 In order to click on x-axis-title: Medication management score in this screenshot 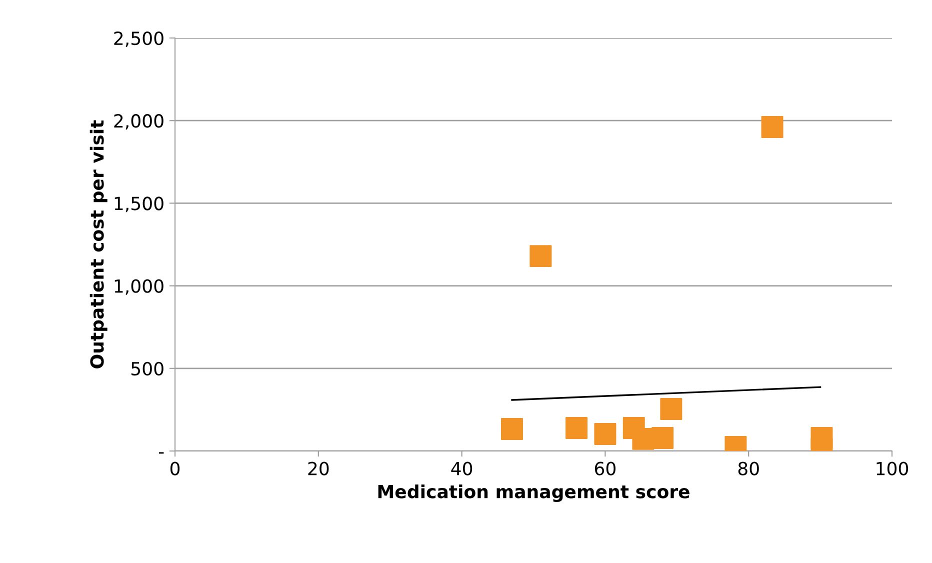, I will do `click(534, 493)`.